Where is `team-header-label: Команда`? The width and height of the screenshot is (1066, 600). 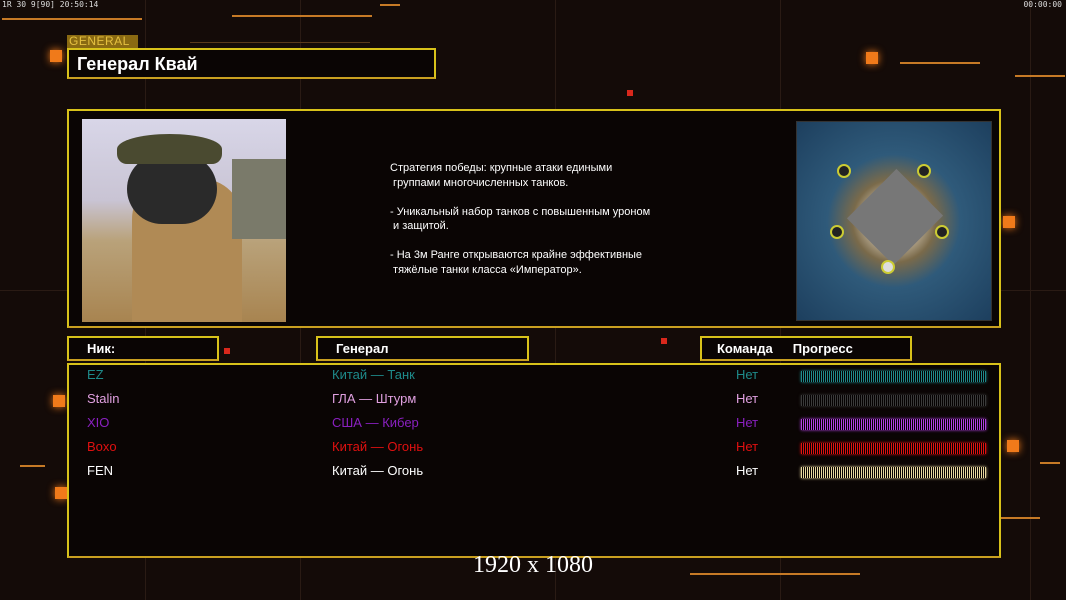
team-header-label: Команда is located at coordinates (745, 348).